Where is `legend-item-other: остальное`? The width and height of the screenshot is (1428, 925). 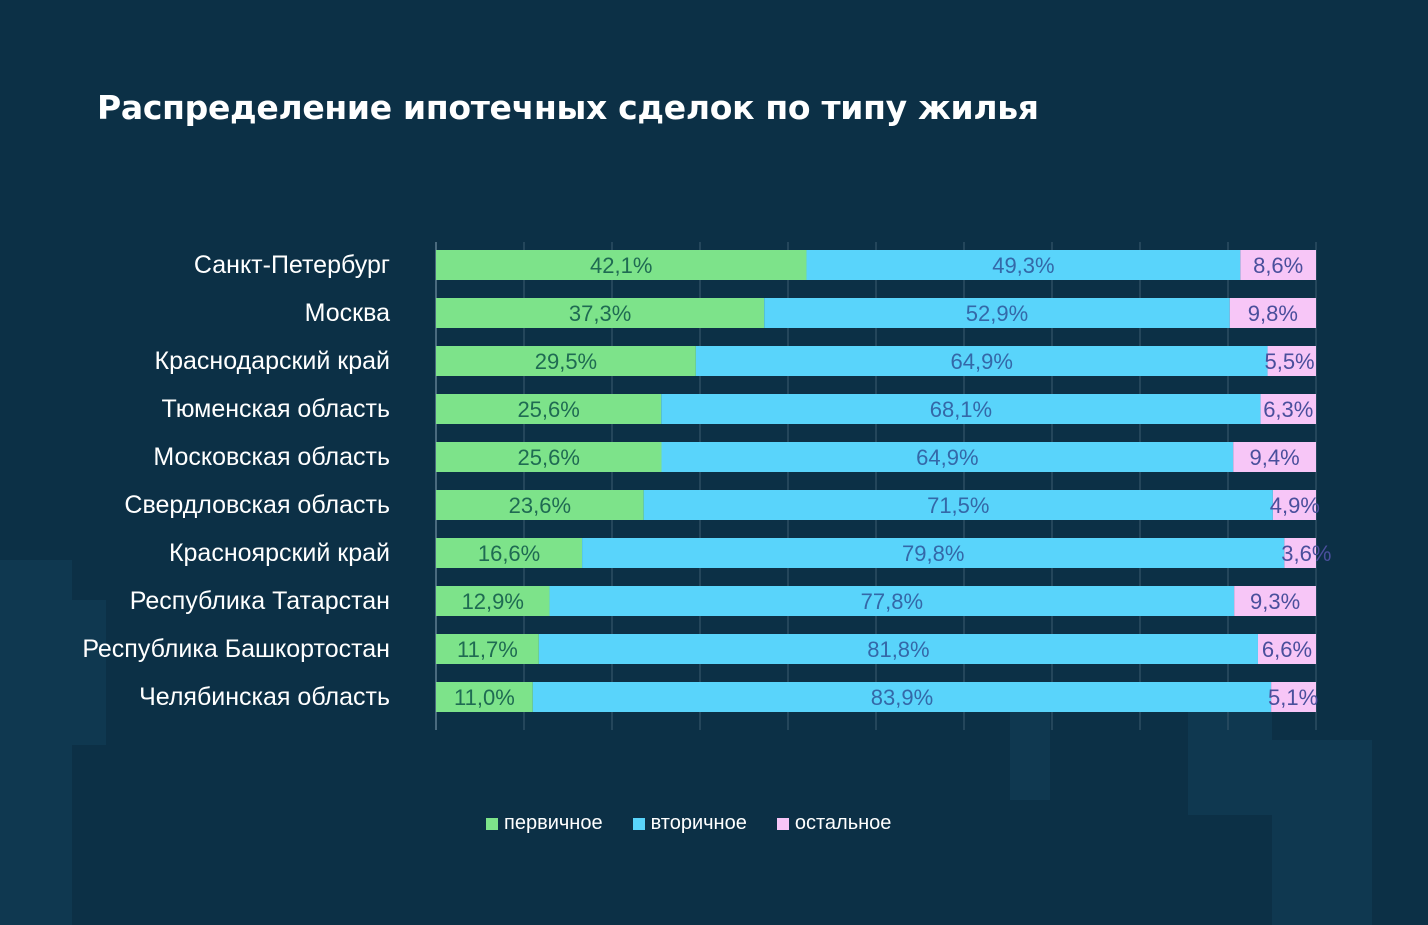
legend-item-other: остальное is located at coordinates (834, 823).